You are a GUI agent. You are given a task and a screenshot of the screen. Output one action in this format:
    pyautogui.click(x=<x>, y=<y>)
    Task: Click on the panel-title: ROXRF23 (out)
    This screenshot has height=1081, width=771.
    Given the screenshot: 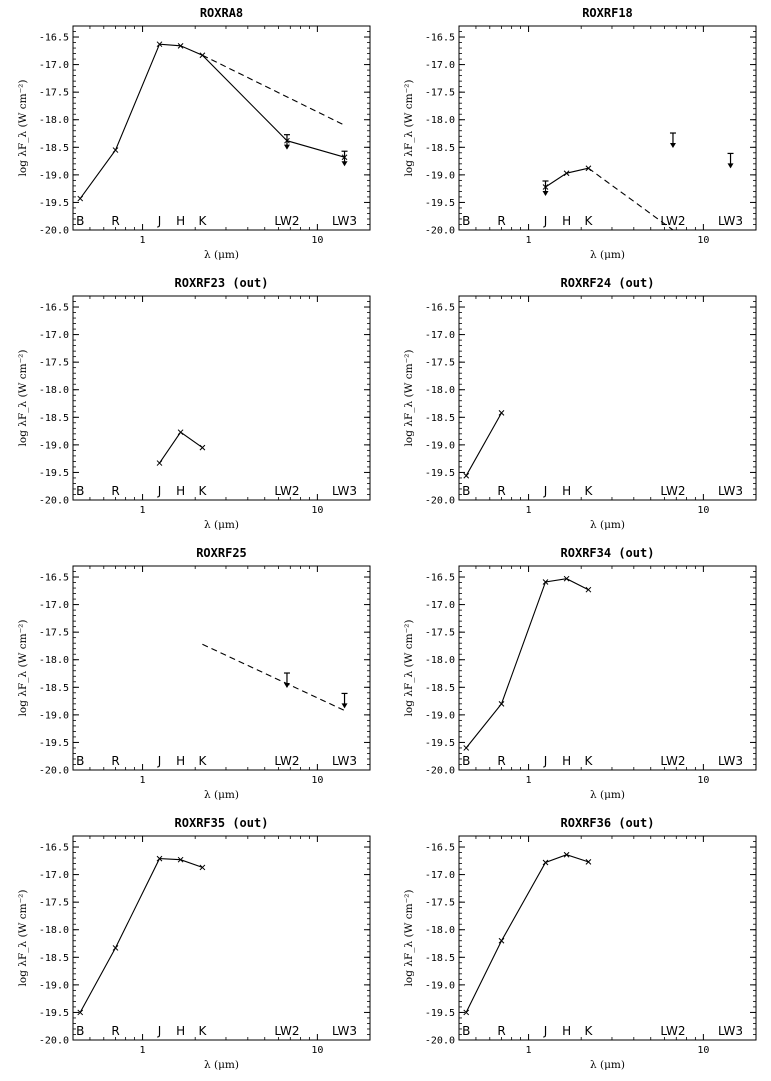 What is the action you would take?
    pyautogui.click(x=222, y=283)
    